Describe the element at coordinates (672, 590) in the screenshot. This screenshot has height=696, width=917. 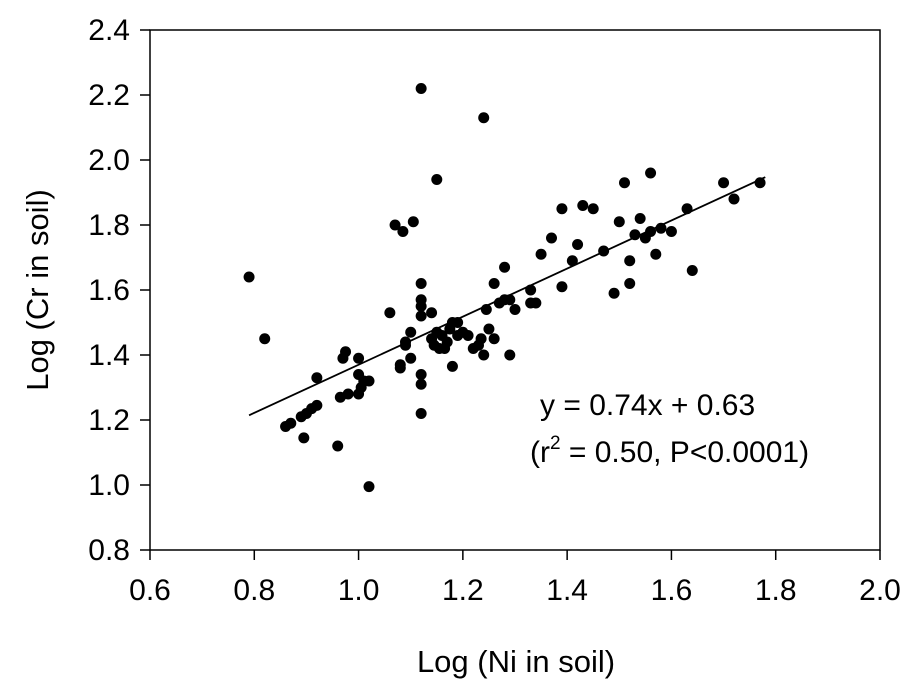
I see `x-tick-label: 1.6` at that location.